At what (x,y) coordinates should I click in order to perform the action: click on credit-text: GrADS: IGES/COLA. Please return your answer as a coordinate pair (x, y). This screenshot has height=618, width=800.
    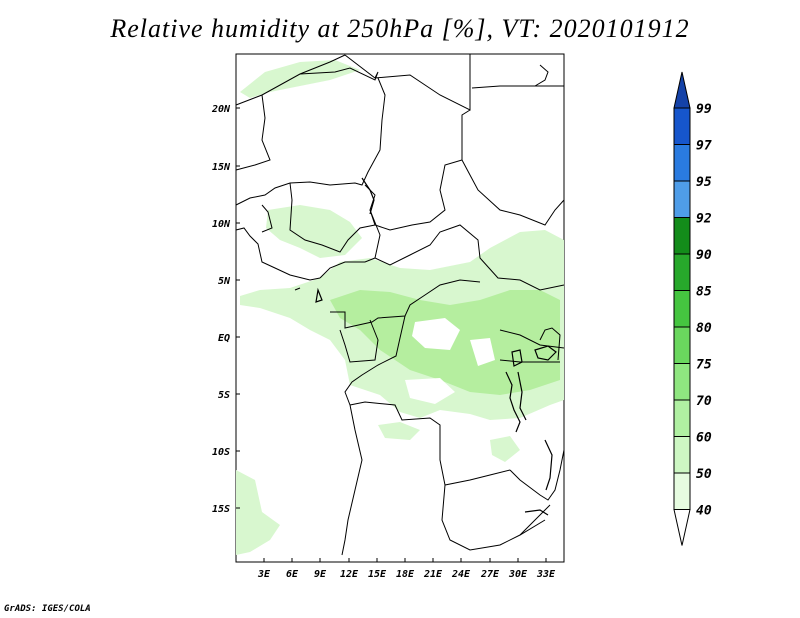
    Looking at the image, I should click on (47, 609).